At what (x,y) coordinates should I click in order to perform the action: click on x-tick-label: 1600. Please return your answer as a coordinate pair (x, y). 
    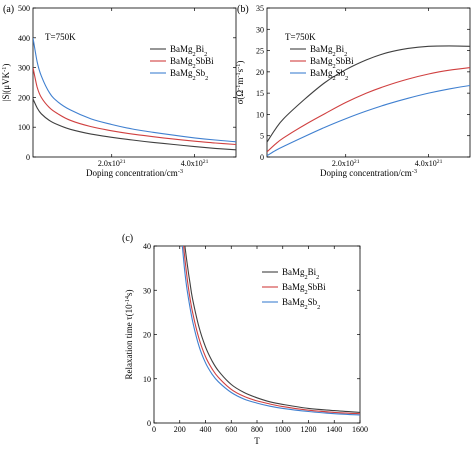
    Looking at the image, I should click on (360, 429).